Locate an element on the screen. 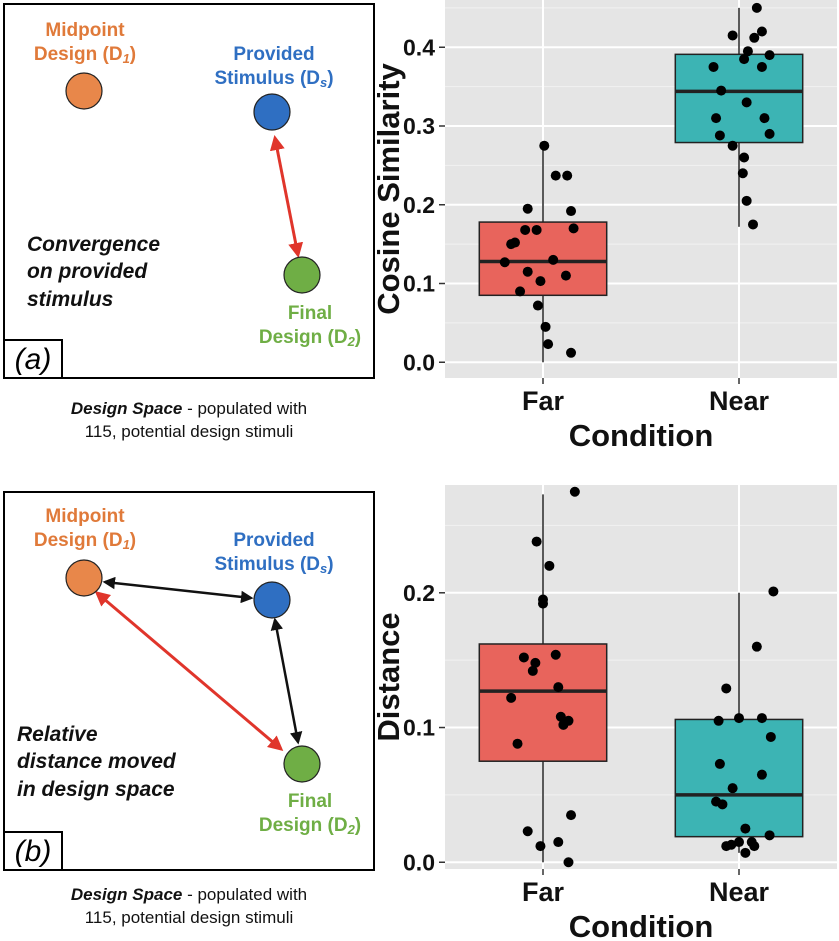  y-tick-label: 0.3 is located at coordinates (419, 126).